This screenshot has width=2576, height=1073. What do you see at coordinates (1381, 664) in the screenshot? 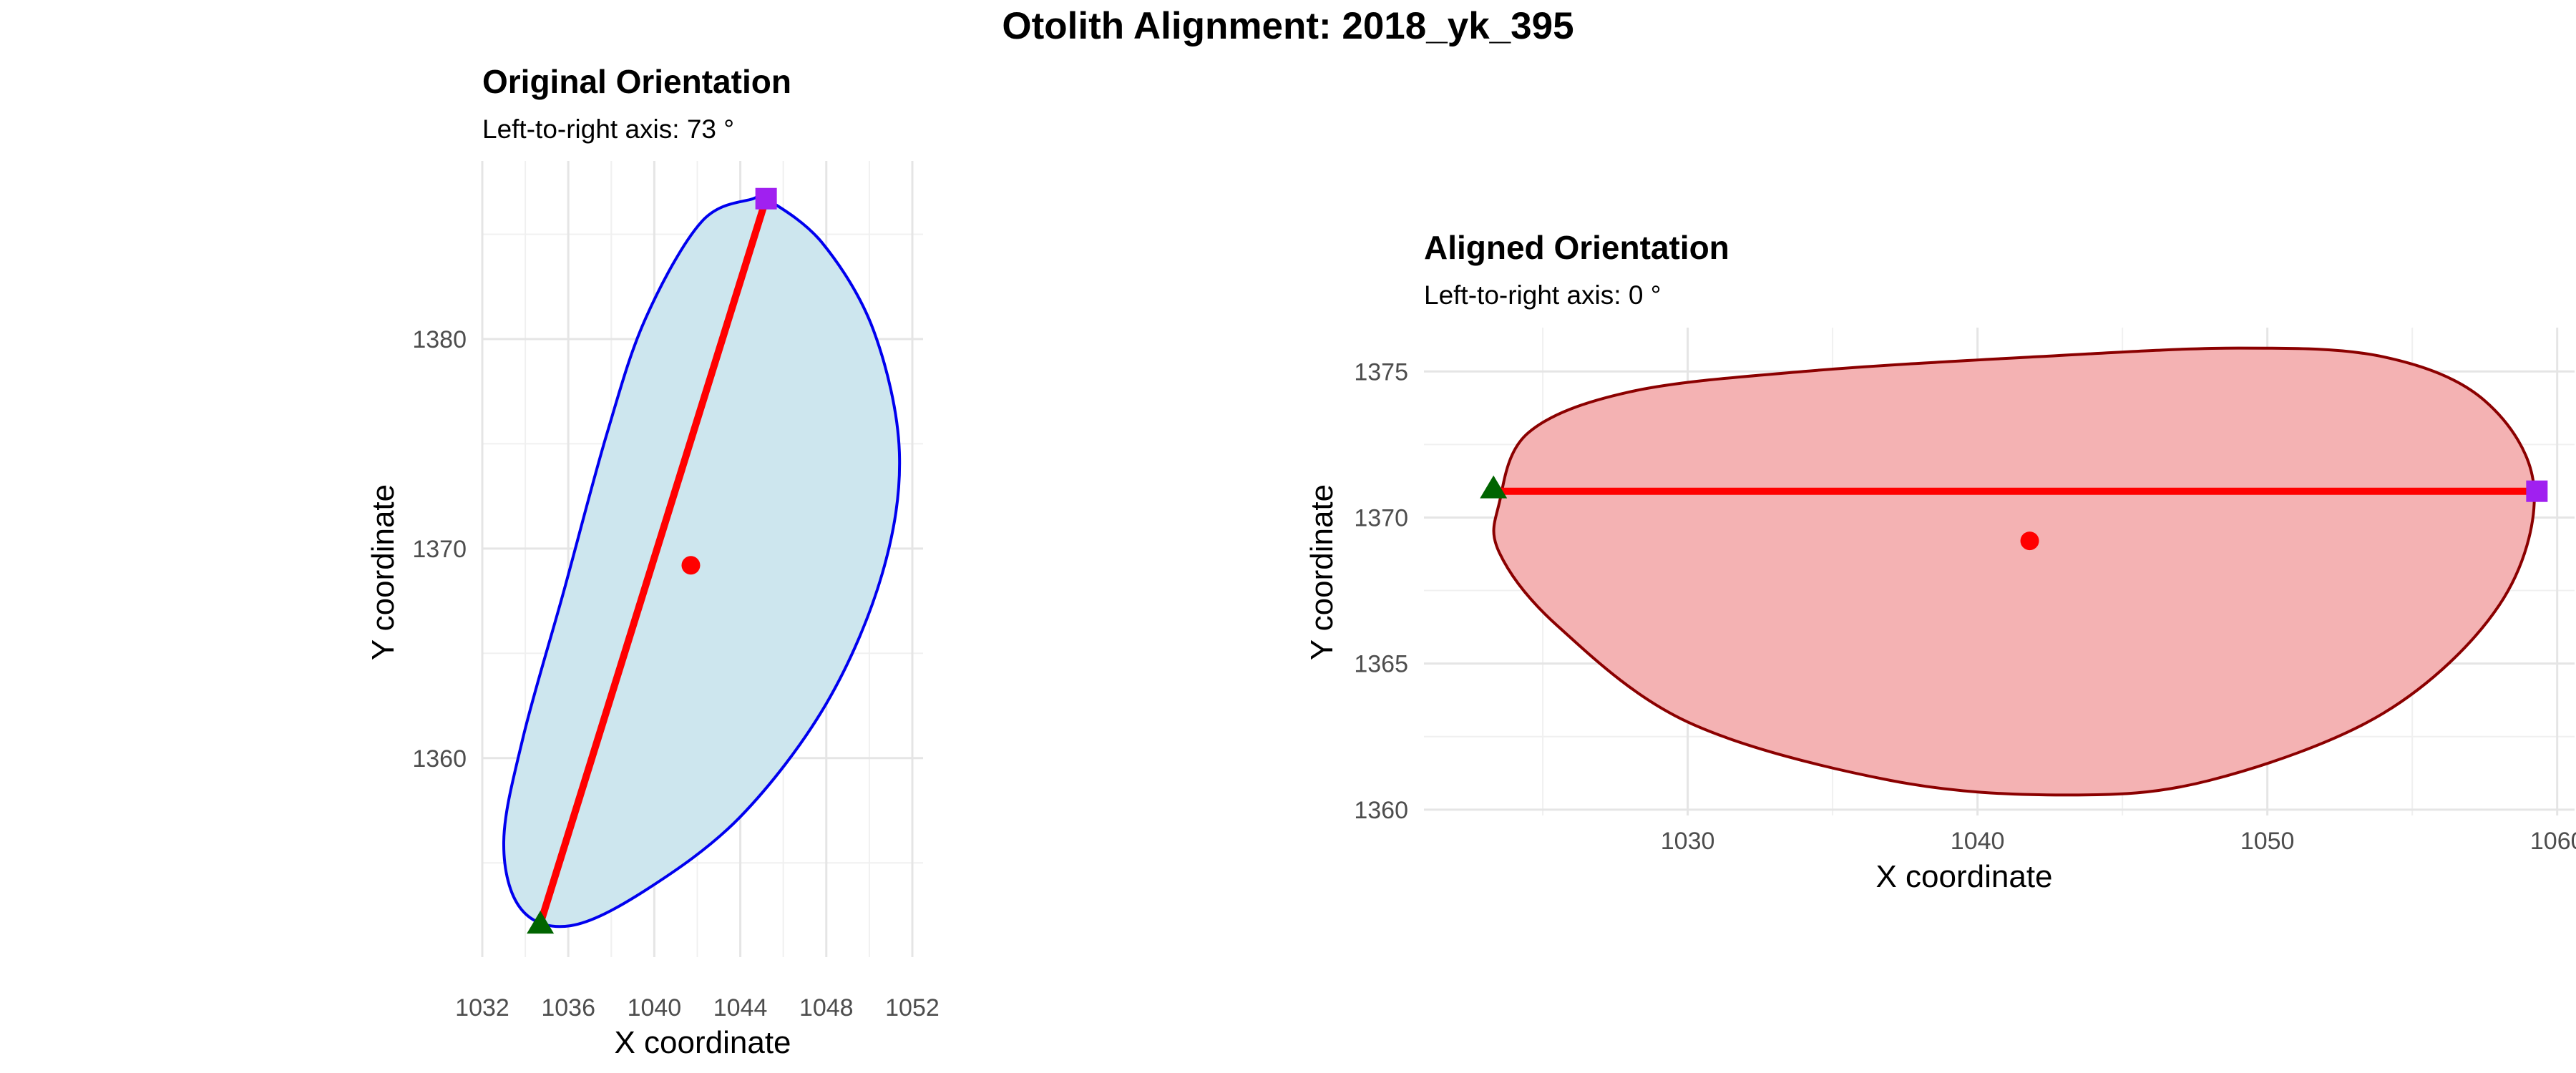
I see `y-tick-label: 1365` at bounding box center [1381, 664].